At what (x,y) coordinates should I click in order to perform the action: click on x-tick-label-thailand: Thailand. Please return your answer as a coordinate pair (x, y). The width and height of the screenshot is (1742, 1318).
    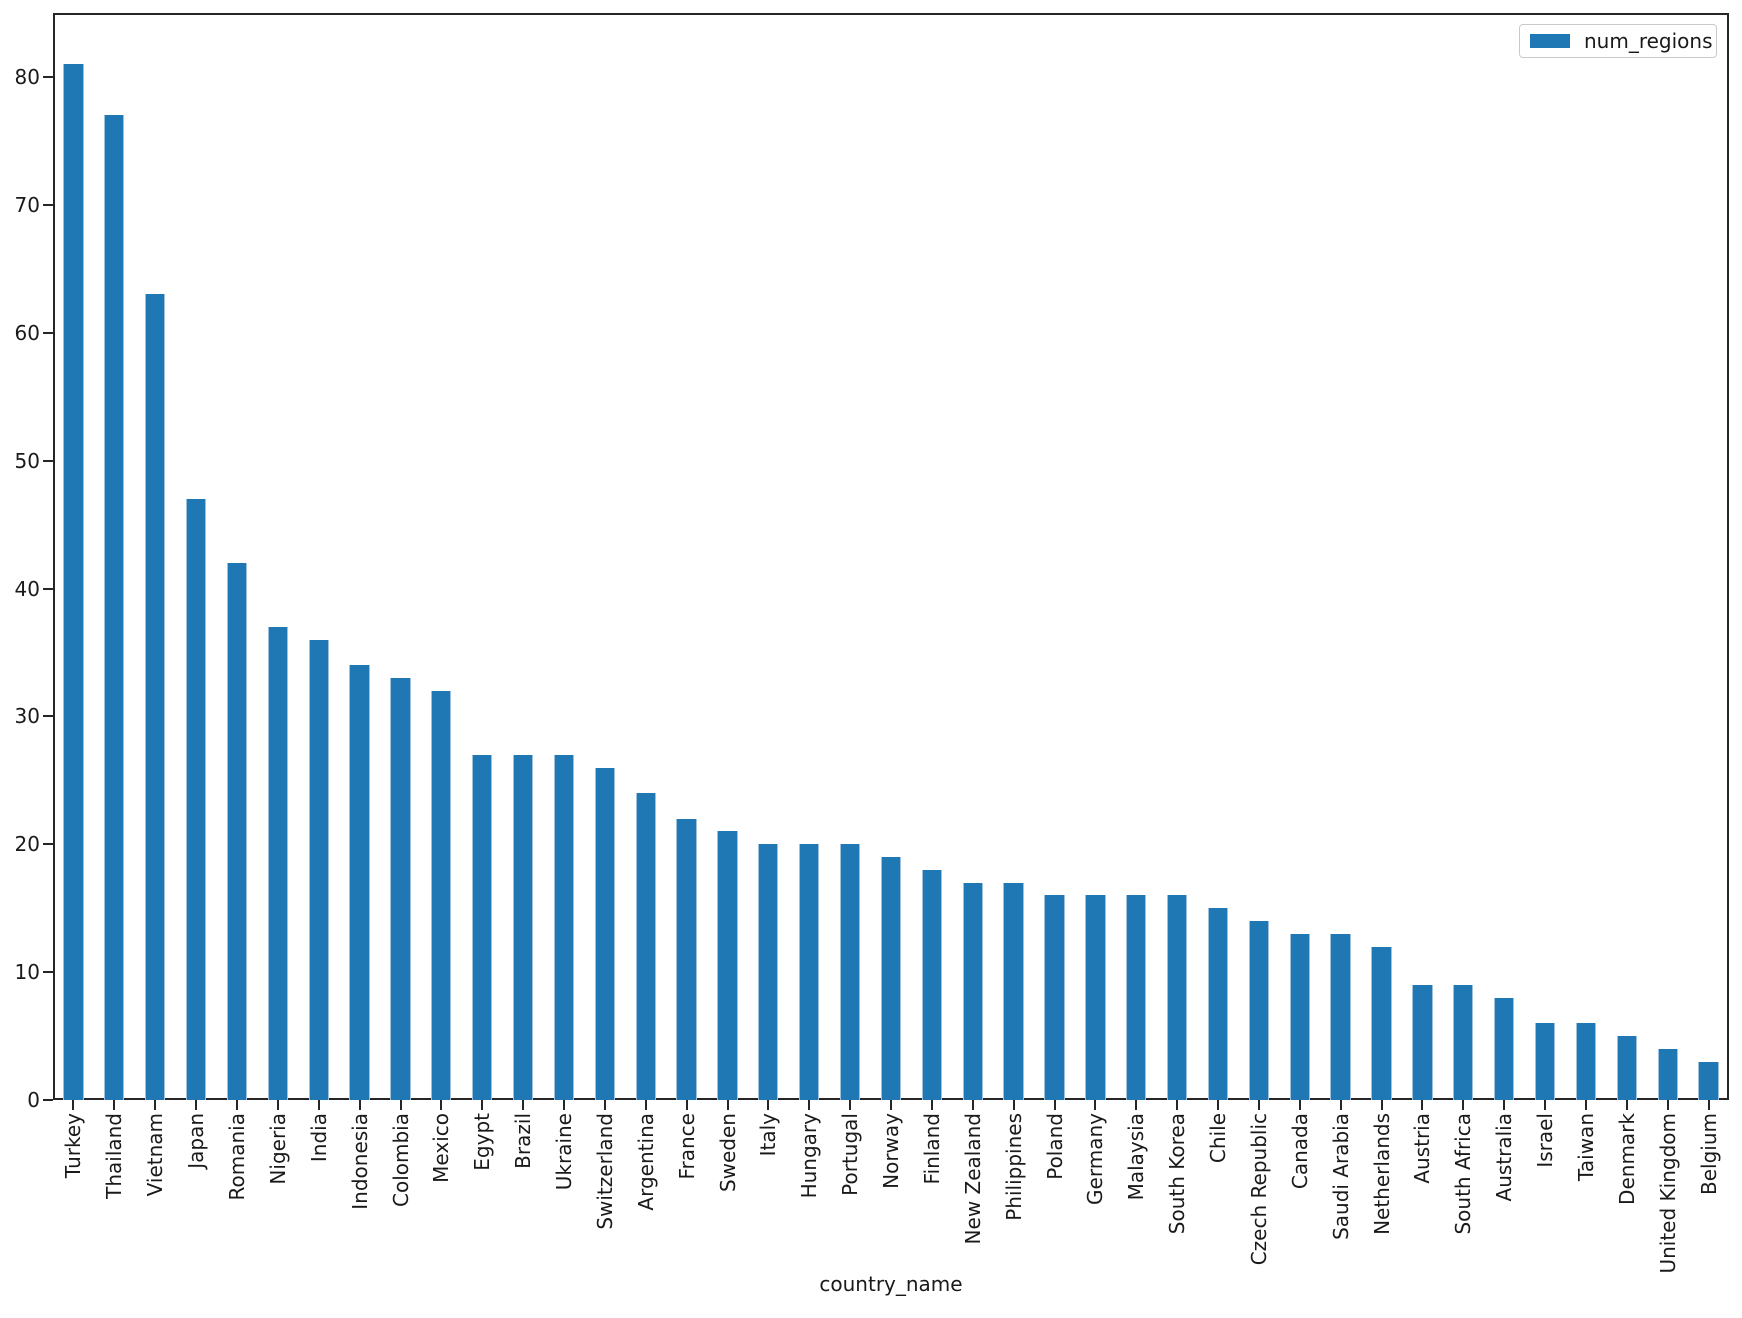
    Looking at the image, I should click on (114, 1156).